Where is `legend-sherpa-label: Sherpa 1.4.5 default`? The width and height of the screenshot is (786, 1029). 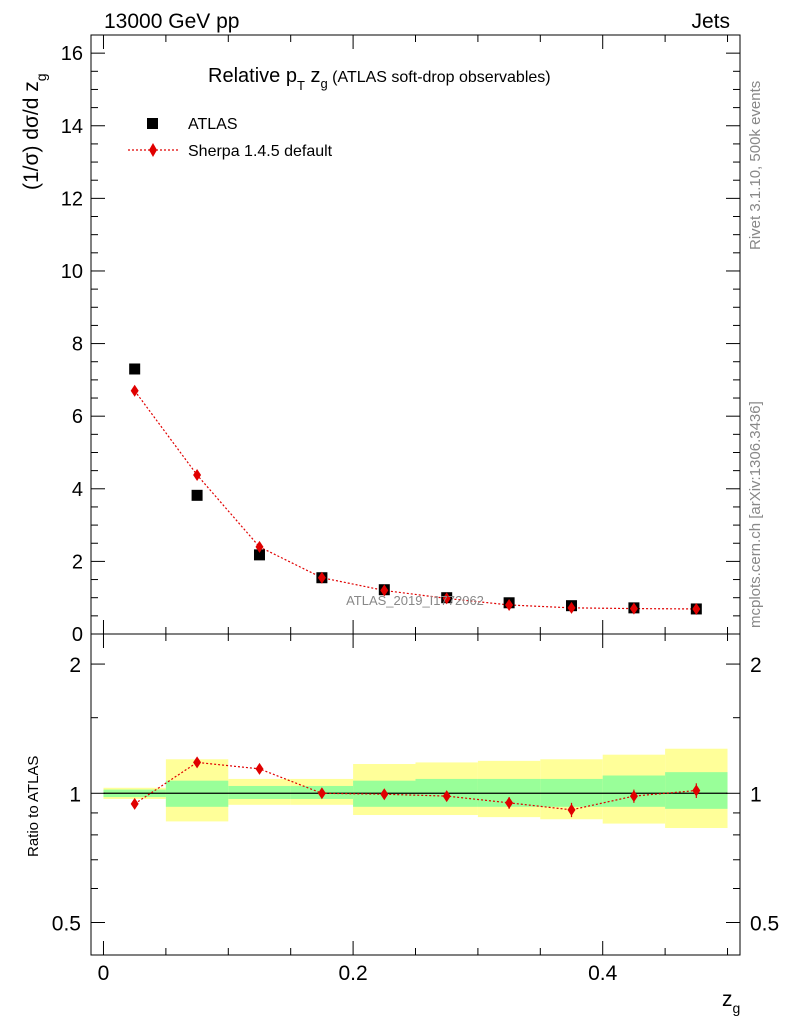 legend-sherpa-label: Sherpa 1.4.5 default is located at coordinates (260, 151).